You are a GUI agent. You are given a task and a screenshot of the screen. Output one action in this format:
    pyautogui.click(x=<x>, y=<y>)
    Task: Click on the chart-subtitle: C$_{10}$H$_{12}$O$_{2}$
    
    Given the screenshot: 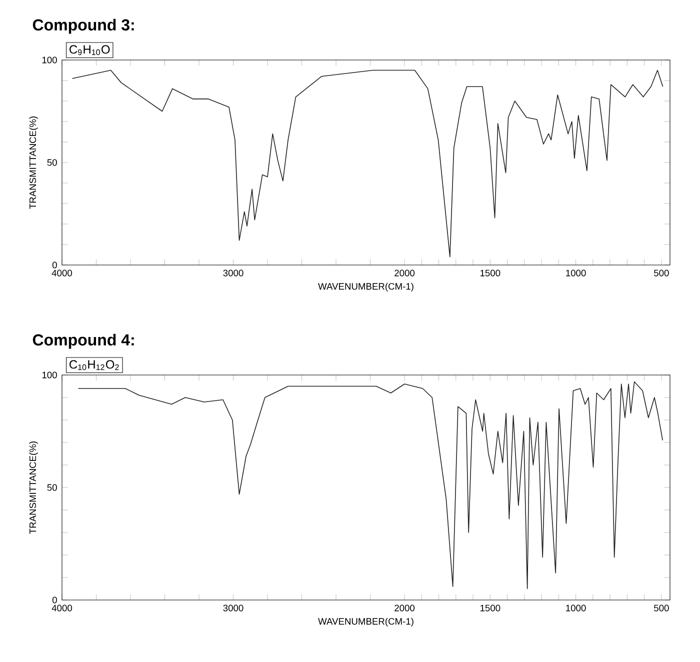 What is the action you would take?
    pyautogui.click(x=94, y=365)
    